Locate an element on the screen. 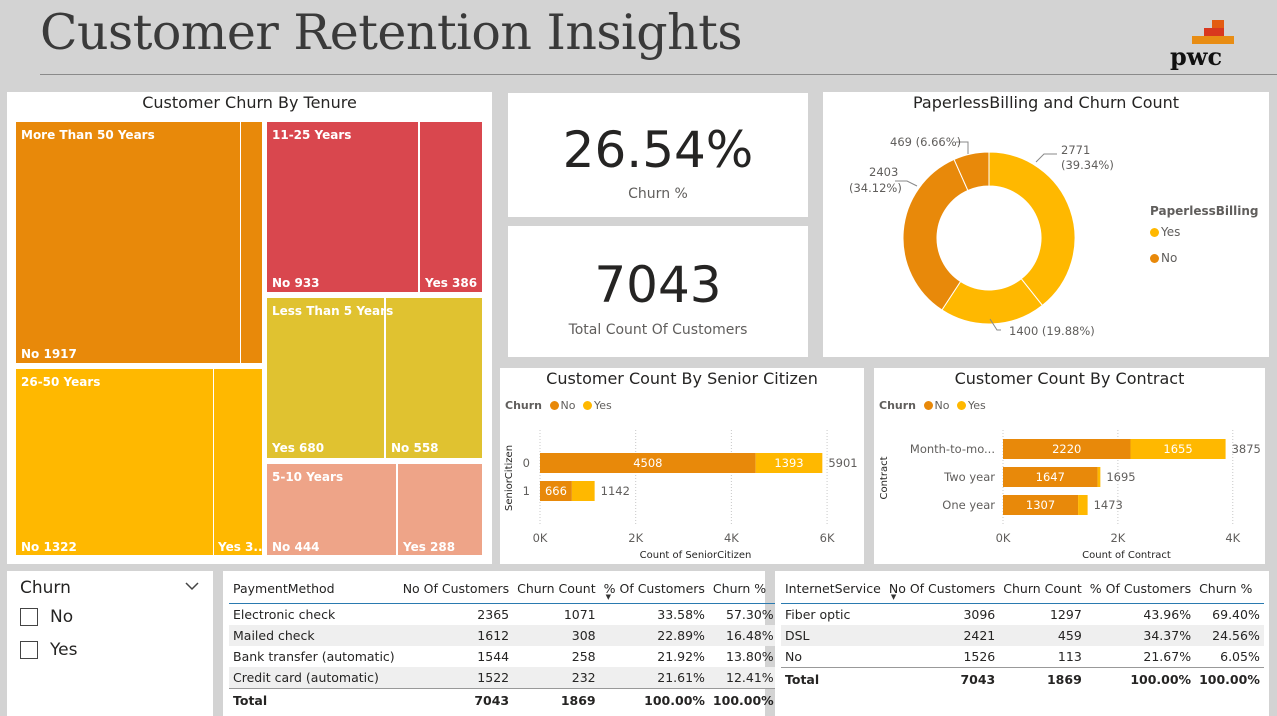 The width and height of the screenshot is (1277, 716). churn-pct-label: Churn % is located at coordinates (658, 194).